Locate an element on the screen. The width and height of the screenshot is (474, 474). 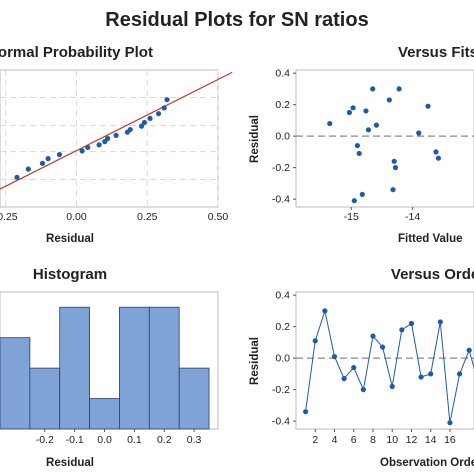
order-plot-line is located at coordinates (389, 365).